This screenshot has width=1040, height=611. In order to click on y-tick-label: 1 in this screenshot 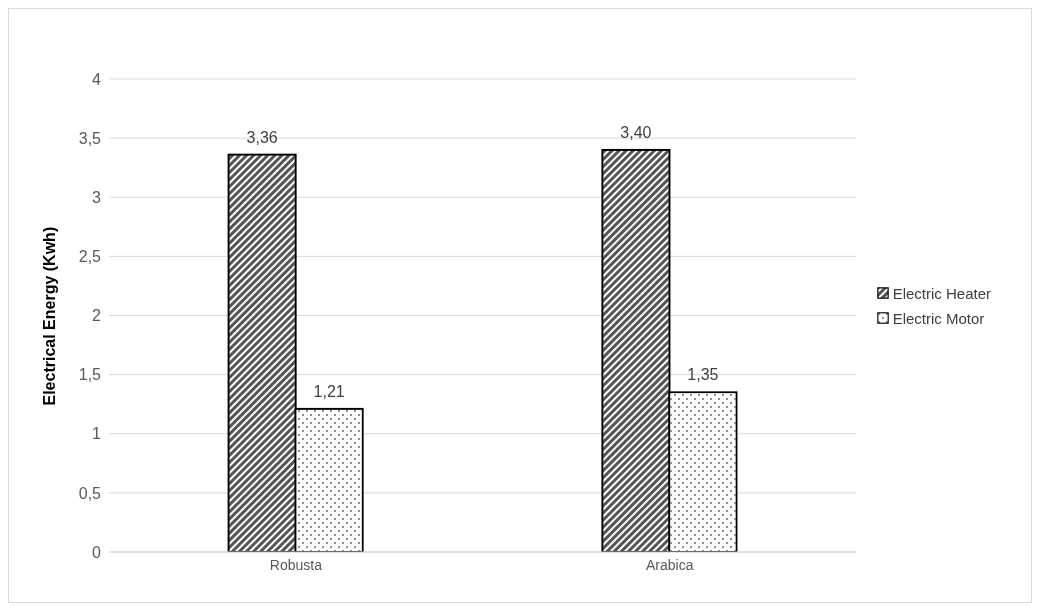, I will do `click(97, 434)`.